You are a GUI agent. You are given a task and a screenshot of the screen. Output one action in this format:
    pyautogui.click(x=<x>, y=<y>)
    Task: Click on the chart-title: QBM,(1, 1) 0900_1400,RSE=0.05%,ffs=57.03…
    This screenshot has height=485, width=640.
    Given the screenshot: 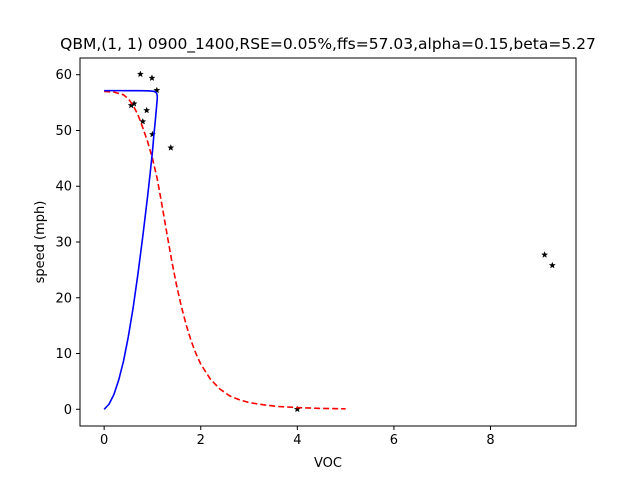 What is the action you would take?
    pyautogui.click(x=328, y=44)
    